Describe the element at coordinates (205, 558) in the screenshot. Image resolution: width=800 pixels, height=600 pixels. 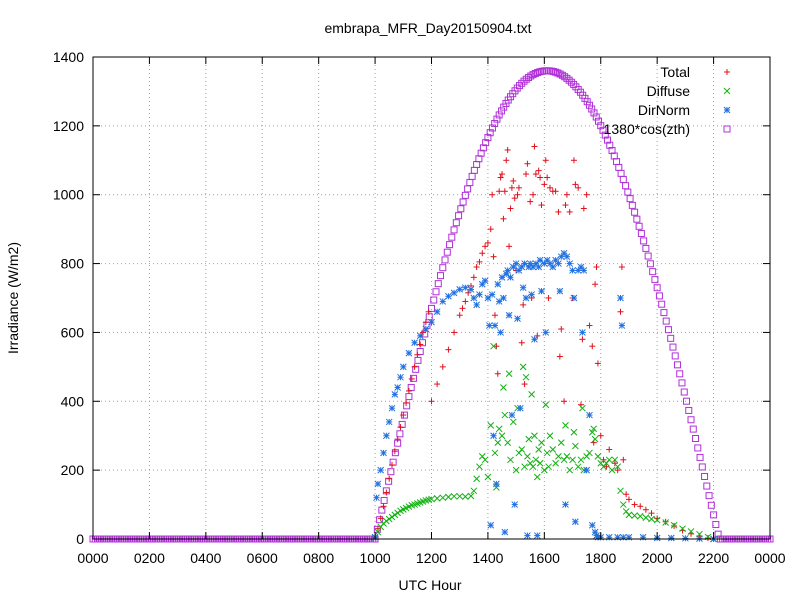
I see `x-tick-label: 0400` at that location.